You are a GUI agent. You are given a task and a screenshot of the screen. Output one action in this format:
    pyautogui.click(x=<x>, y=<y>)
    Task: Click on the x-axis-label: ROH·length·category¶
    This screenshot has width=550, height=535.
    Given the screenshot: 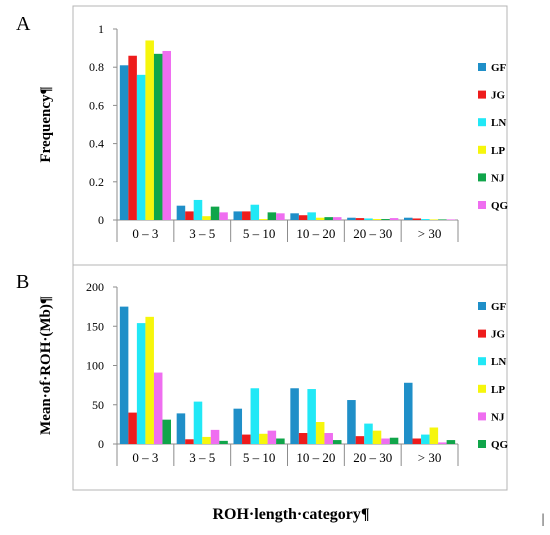 What is the action you would take?
    pyautogui.click(x=290, y=514)
    